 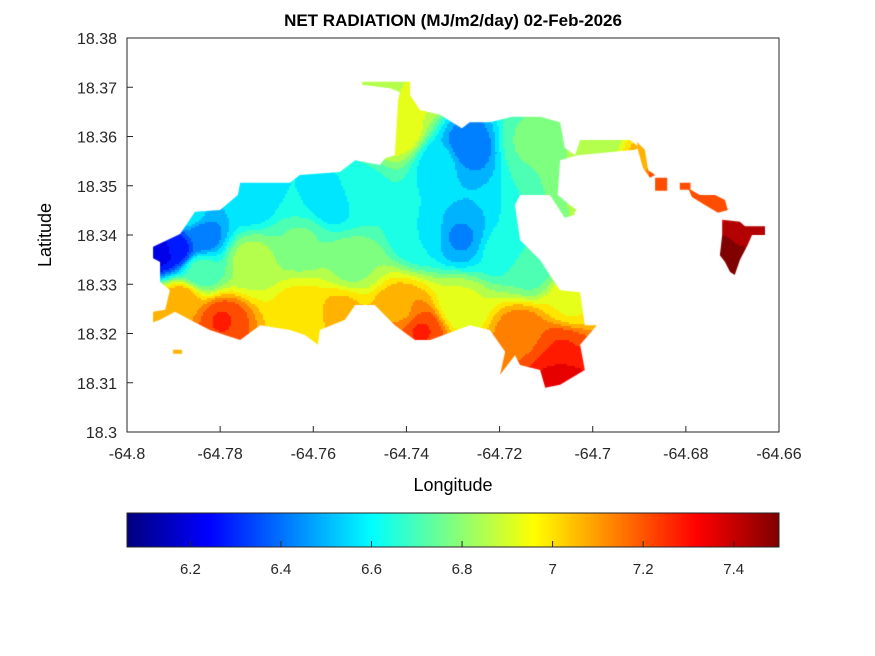 What do you see at coordinates (101, 433) in the screenshot?
I see `y-tick-label: 18.3` at bounding box center [101, 433].